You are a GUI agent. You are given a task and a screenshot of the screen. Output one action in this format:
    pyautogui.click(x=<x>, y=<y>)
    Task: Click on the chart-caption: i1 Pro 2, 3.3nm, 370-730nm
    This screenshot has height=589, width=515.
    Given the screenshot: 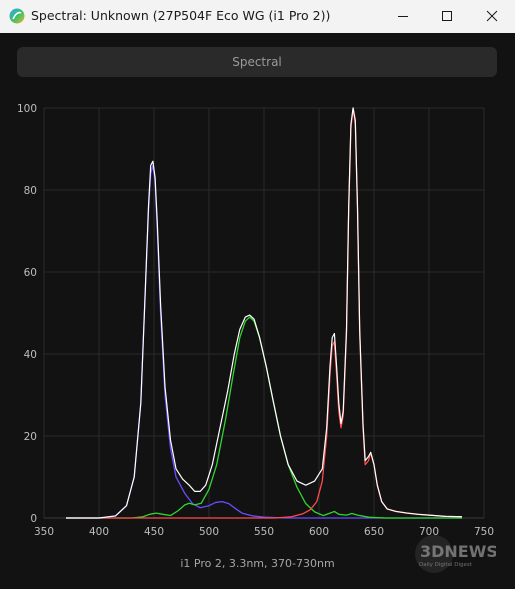 What is the action you would take?
    pyautogui.click(x=257, y=563)
    